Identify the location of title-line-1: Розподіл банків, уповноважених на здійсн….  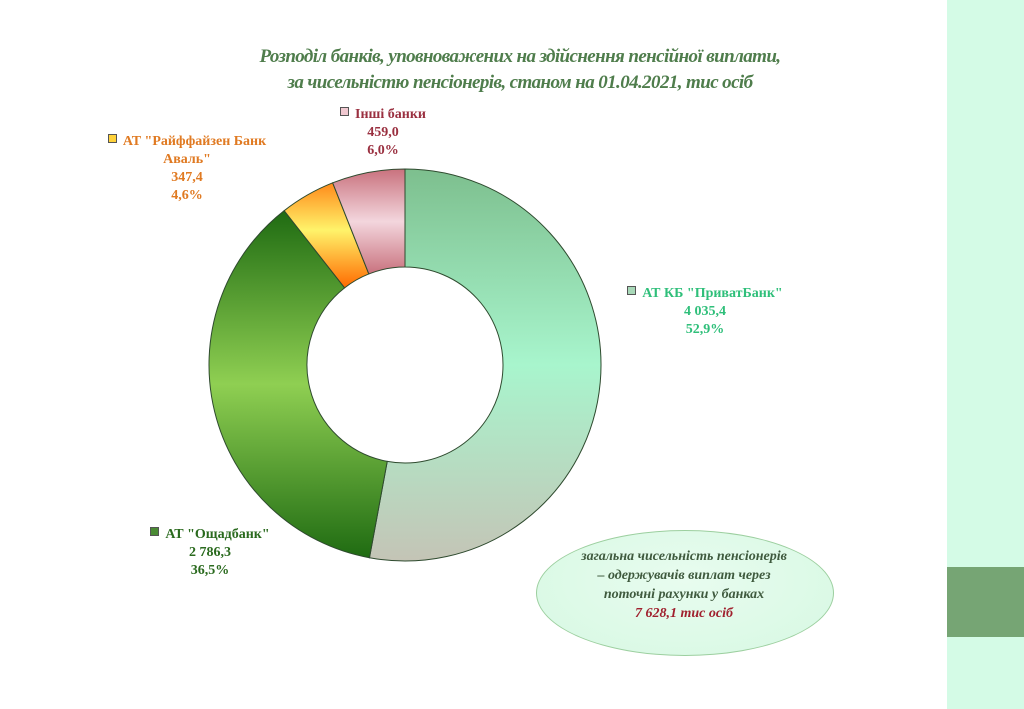
(520, 56).